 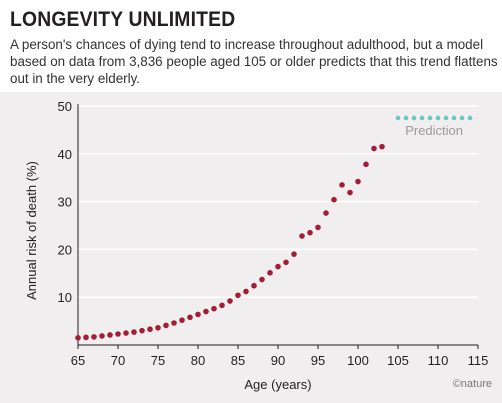 What do you see at coordinates (198, 360) in the screenshot?
I see `x-tick-label-80: 80` at bounding box center [198, 360].